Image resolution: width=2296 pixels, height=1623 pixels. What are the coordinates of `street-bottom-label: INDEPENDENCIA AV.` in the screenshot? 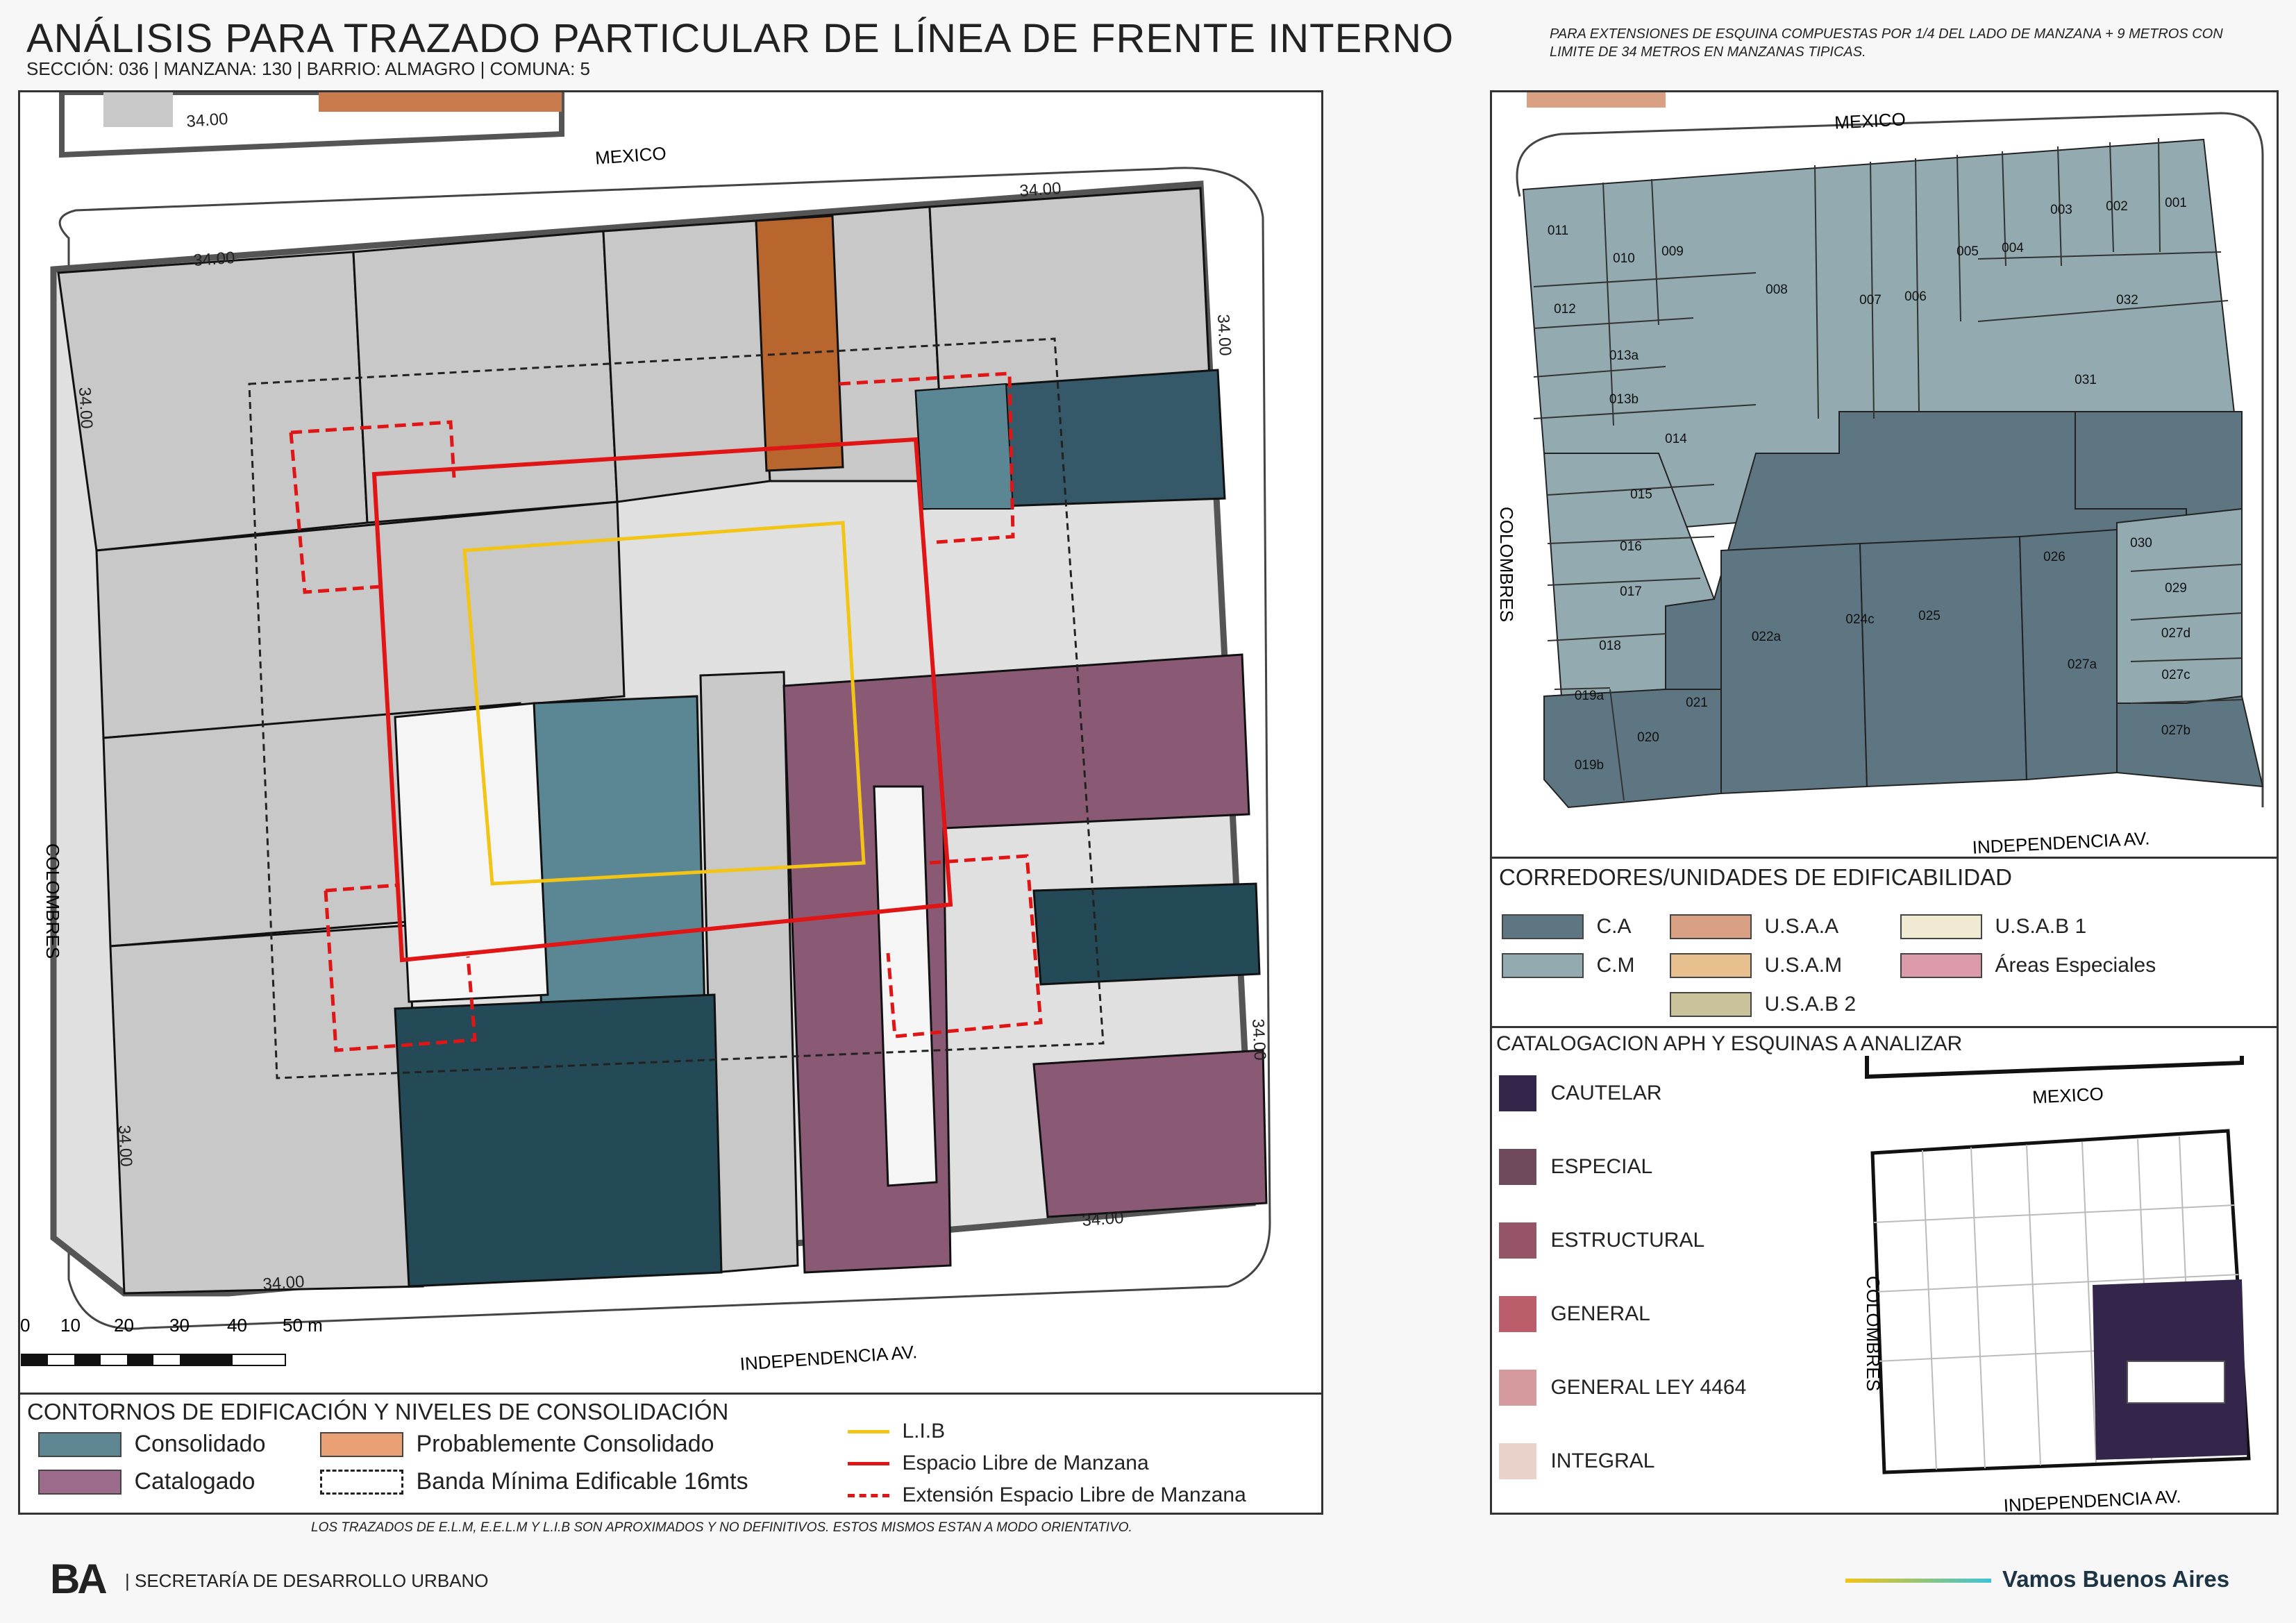 It's located at (828, 1357).